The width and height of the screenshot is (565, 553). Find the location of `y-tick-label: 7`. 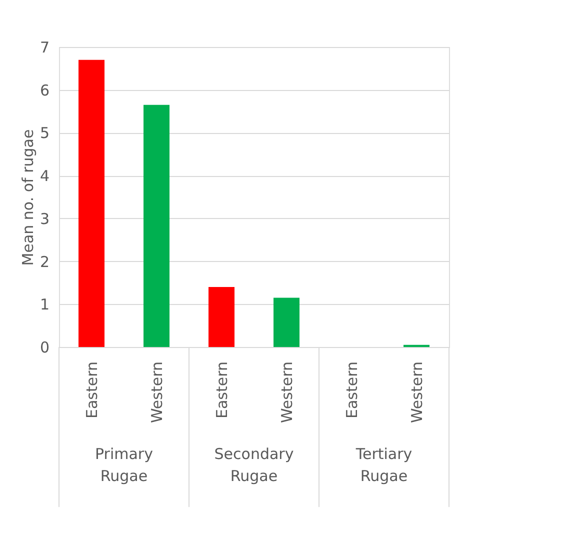

y-tick-label: 7 is located at coordinates (45, 47).